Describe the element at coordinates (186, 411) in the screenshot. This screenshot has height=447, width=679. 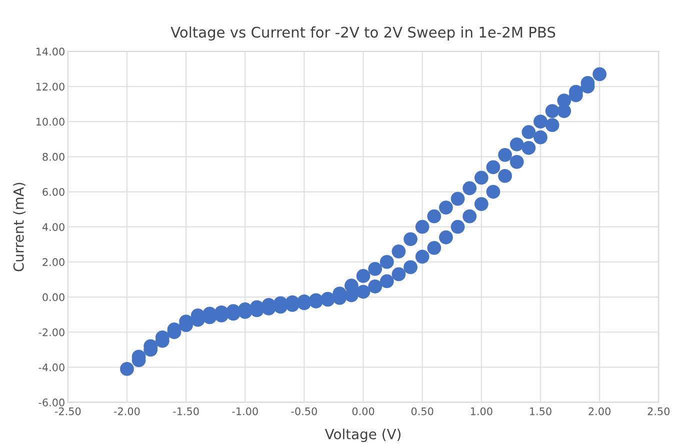
I see `x-tick-label: -1.50` at that location.